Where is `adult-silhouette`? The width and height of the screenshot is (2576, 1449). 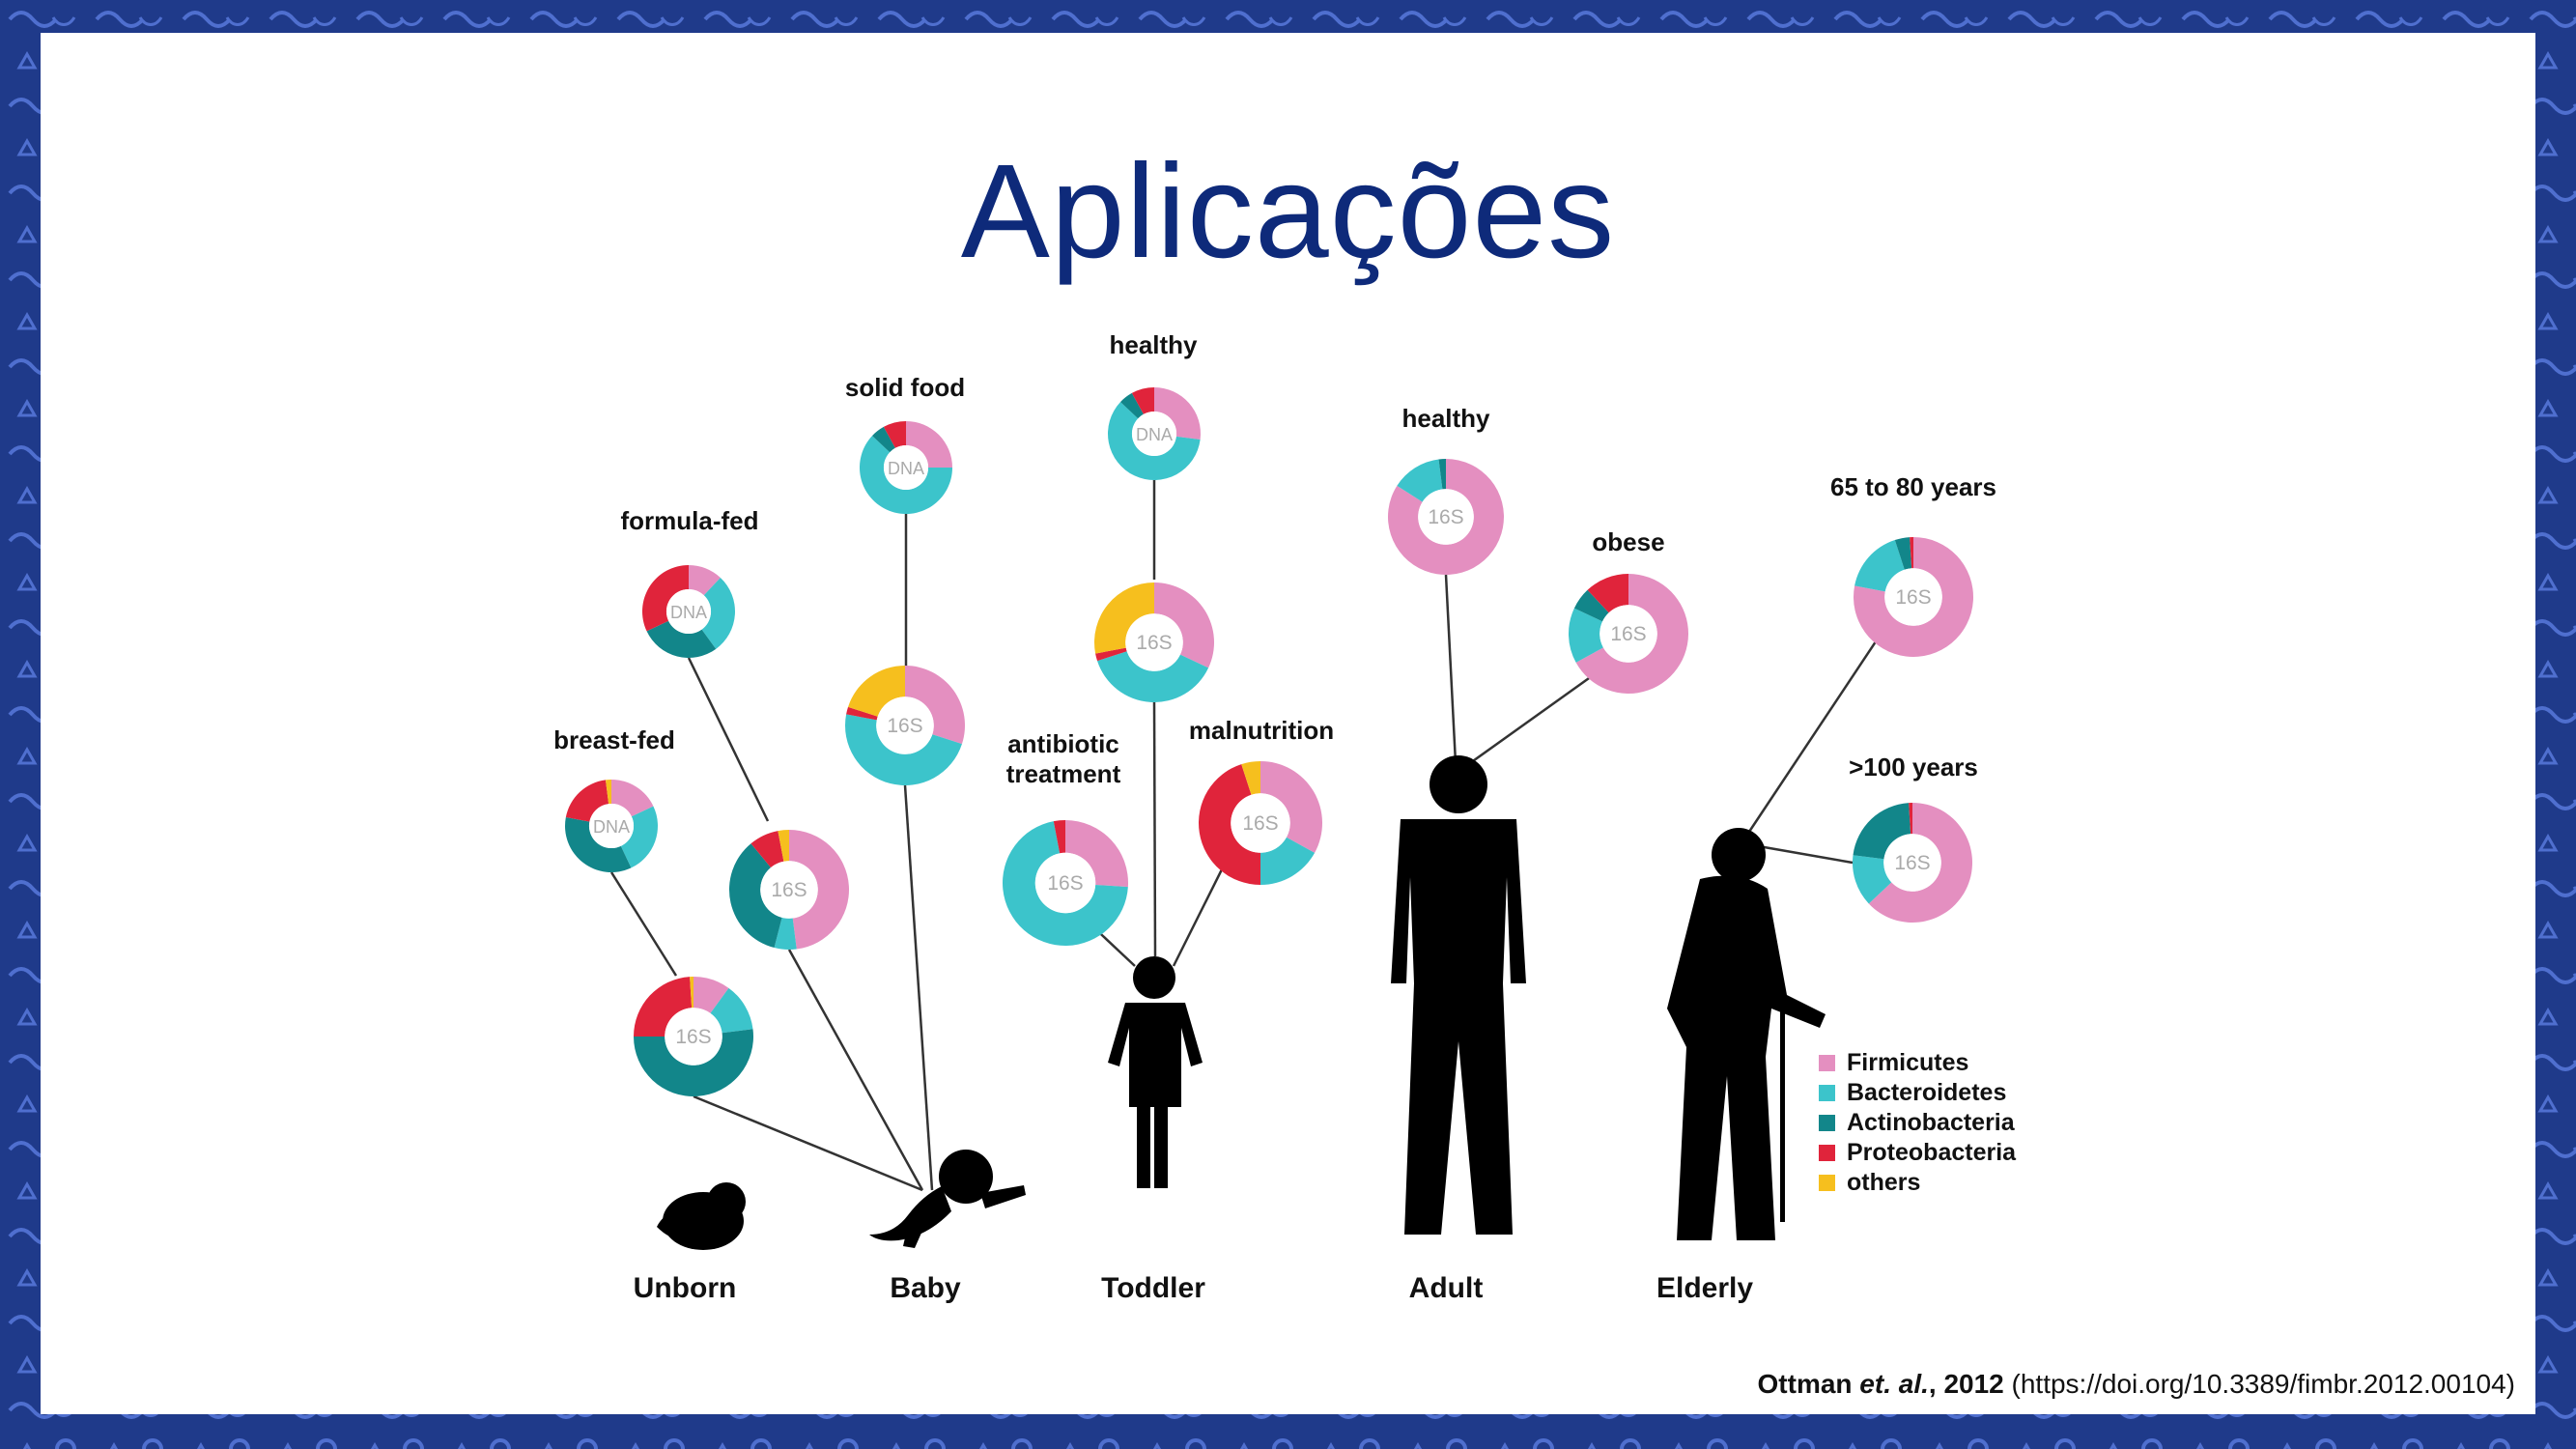 adult-silhouette is located at coordinates (1458, 995).